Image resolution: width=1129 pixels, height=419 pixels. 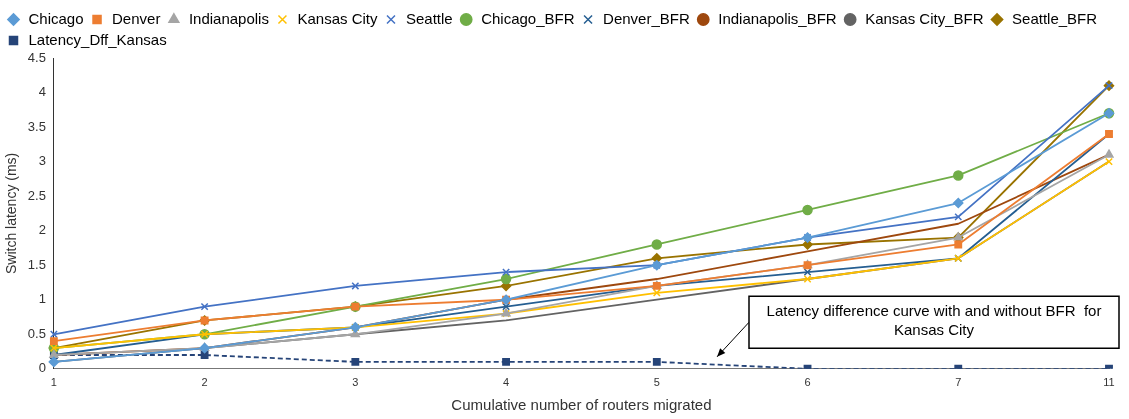 I want to click on y-tick-label: 3, so click(x=42, y=161).